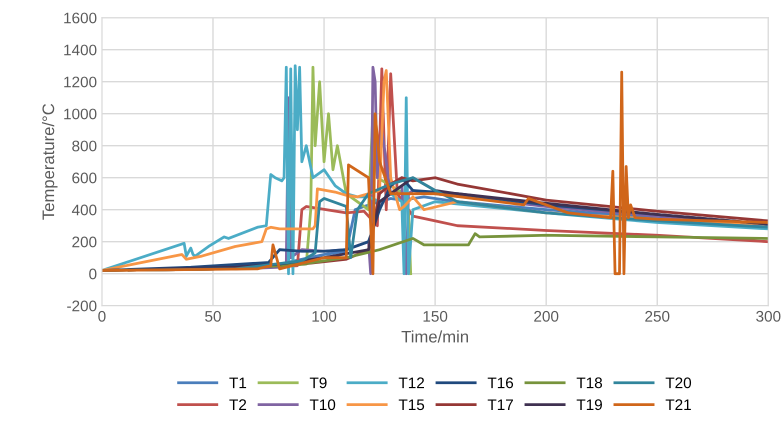 The width and height of the screenshot is (784, 443). Describe the element at coordinates (102, 316) in the screenshot. I see `x-tick-label: 0` at that location.